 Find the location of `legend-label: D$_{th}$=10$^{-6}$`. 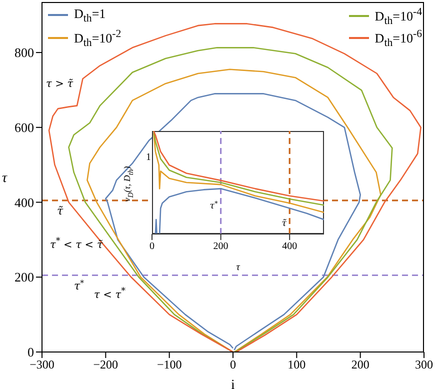

legend-label: D$_{th}$=10$^{-6}$ is located at coordinates (398, 38).